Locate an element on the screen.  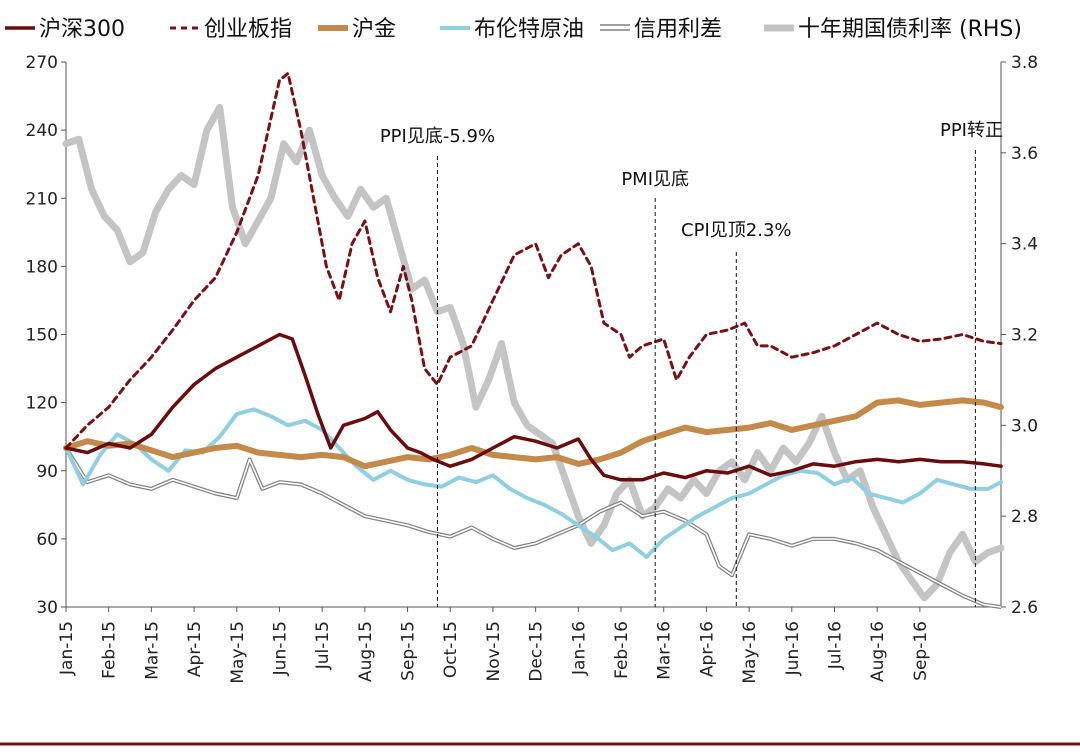
y-right-tick-label: 2.6 is located at coordinates (1024, 608).